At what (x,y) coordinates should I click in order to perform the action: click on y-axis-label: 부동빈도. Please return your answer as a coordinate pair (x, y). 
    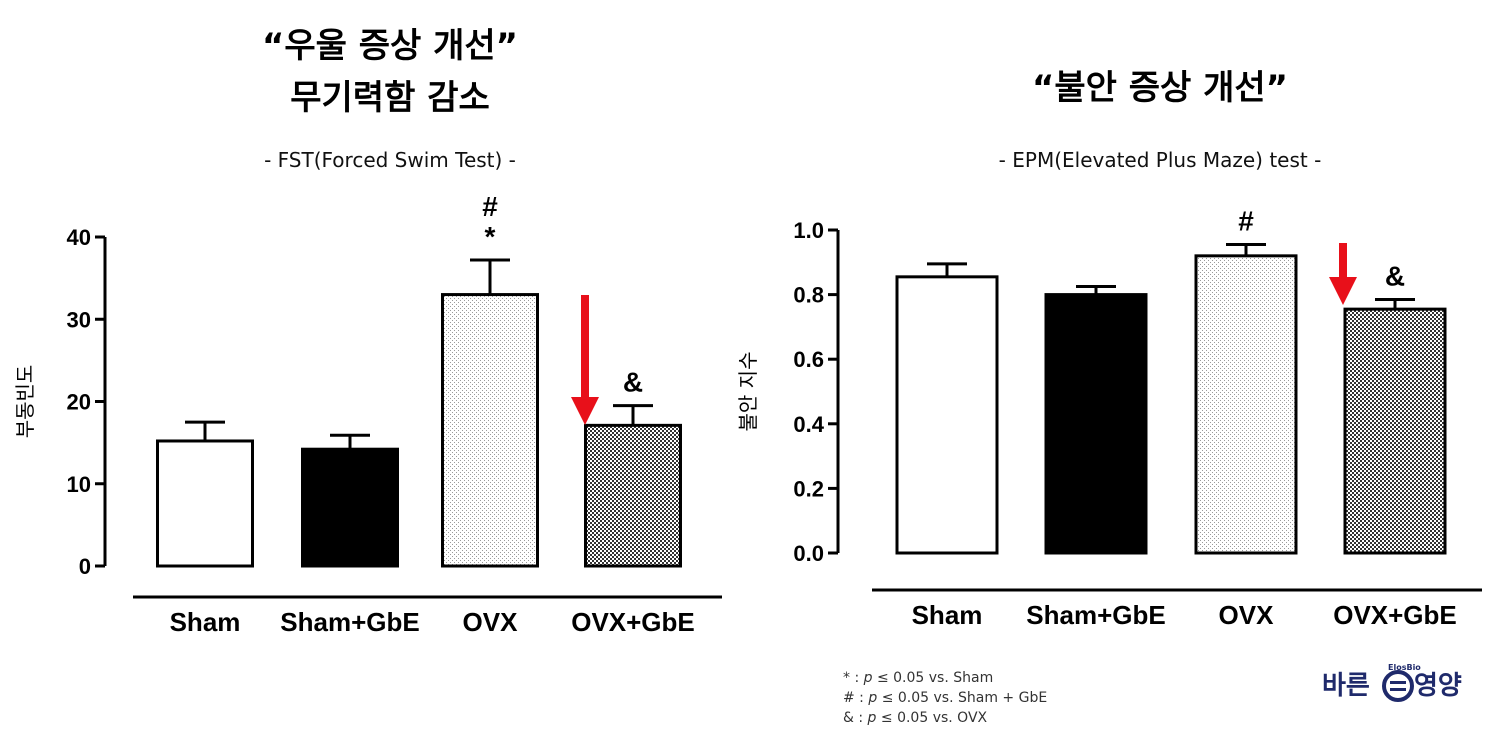
    Looking at the image, I should click on (25, 402).